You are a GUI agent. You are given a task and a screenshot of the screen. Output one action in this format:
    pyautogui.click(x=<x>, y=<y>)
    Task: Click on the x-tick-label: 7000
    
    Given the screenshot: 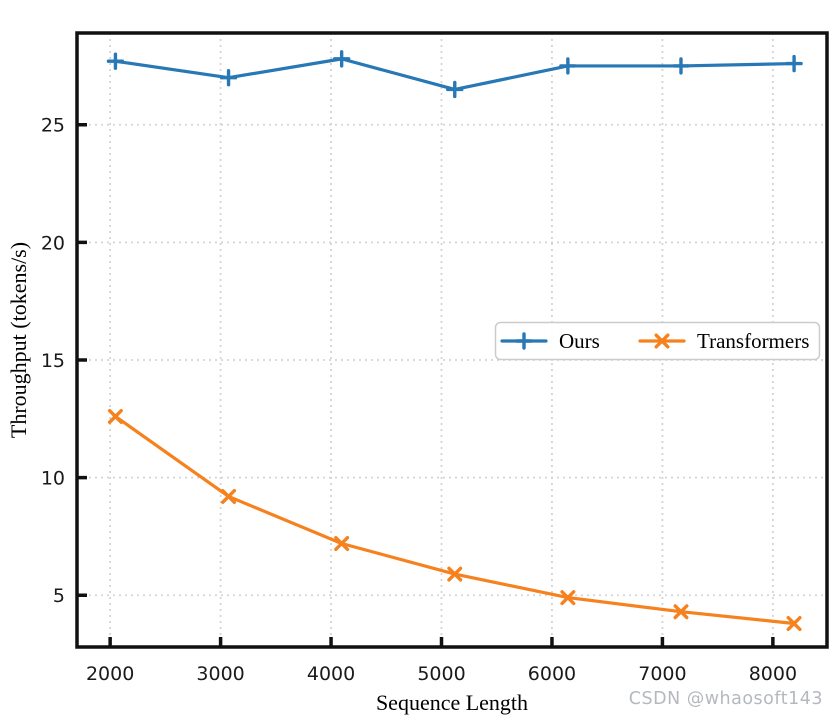 What is the action you would take?
    pyautogui.click(x=662, y=674)
    